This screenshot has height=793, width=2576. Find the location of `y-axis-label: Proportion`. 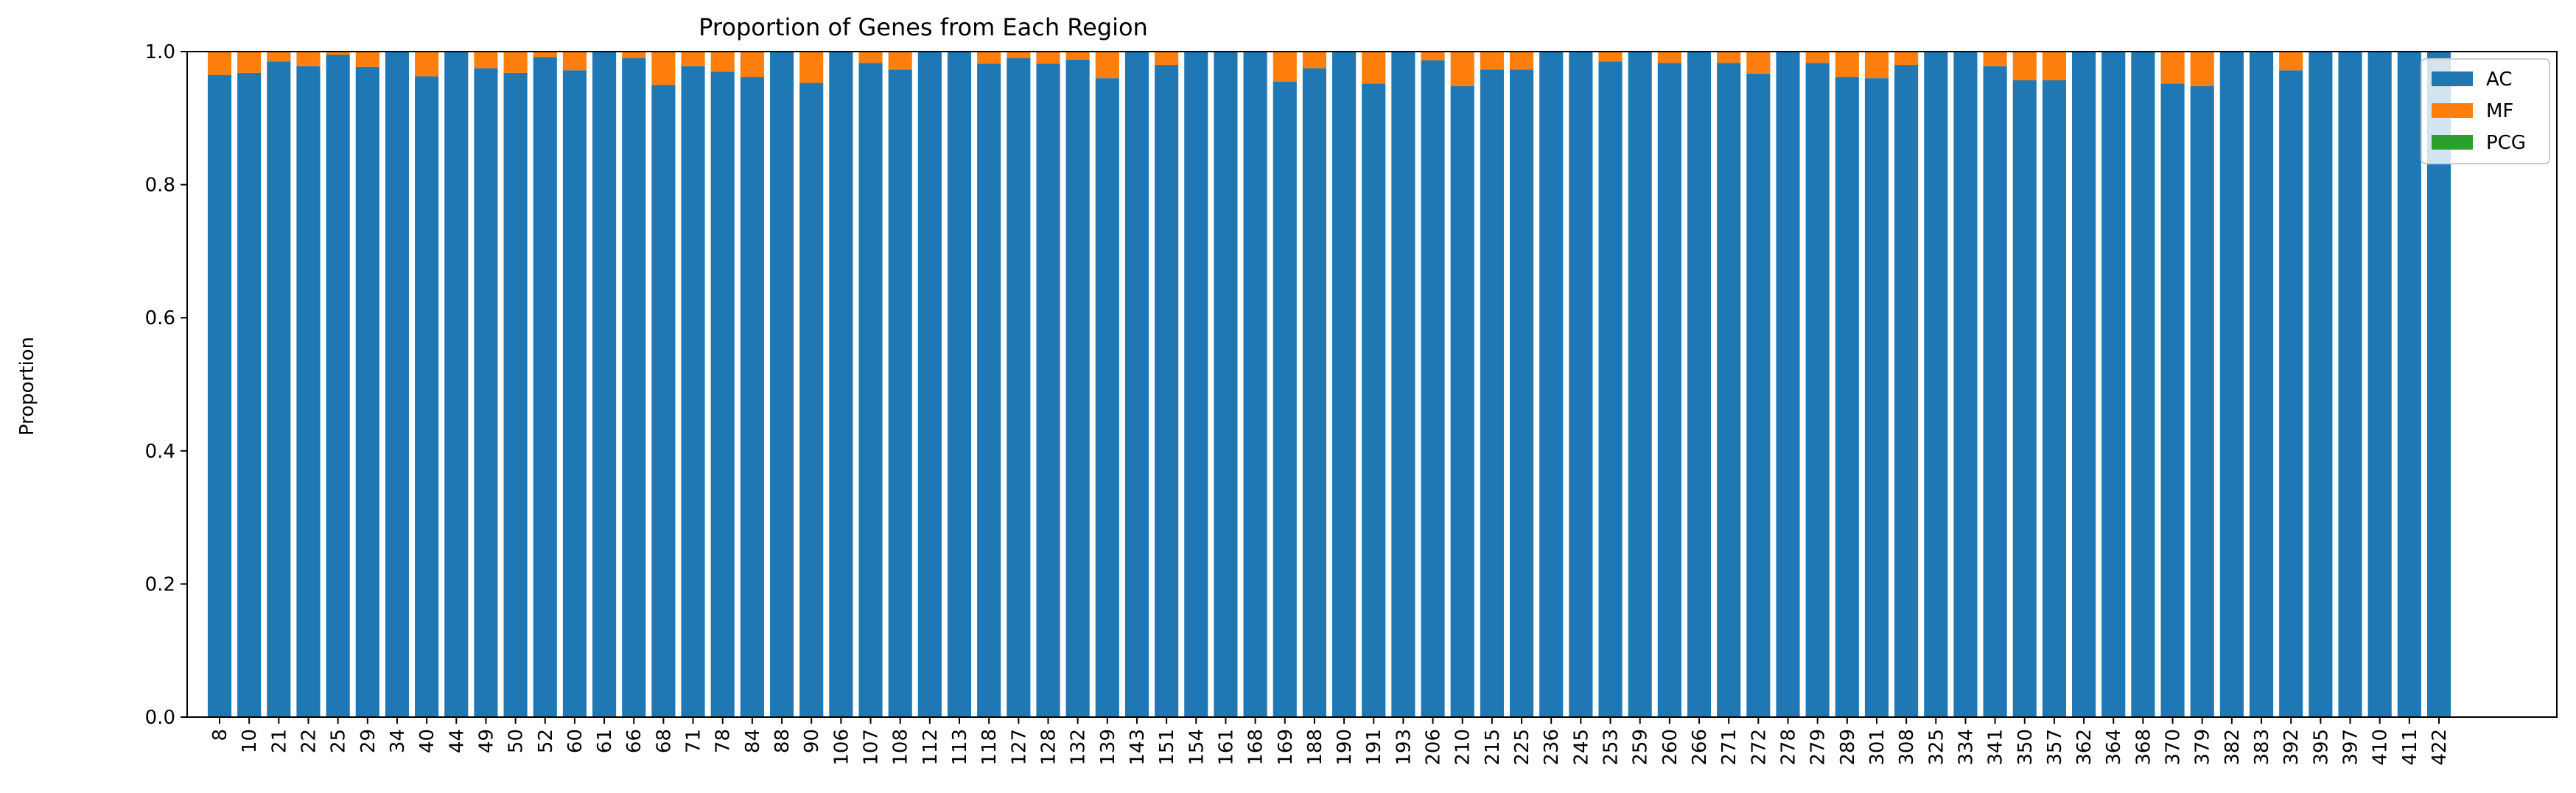

y-axis-label: Proportion is located at coordinates (27, 386).